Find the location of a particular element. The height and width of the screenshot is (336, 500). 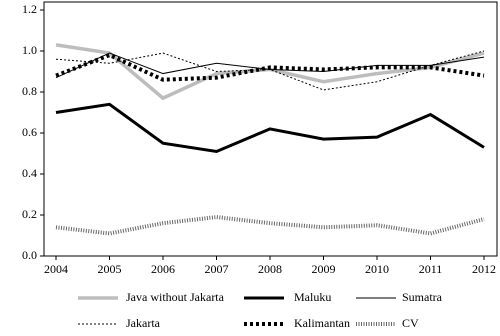

legend-label: Kalimantan is located at coordinates (322, 323).